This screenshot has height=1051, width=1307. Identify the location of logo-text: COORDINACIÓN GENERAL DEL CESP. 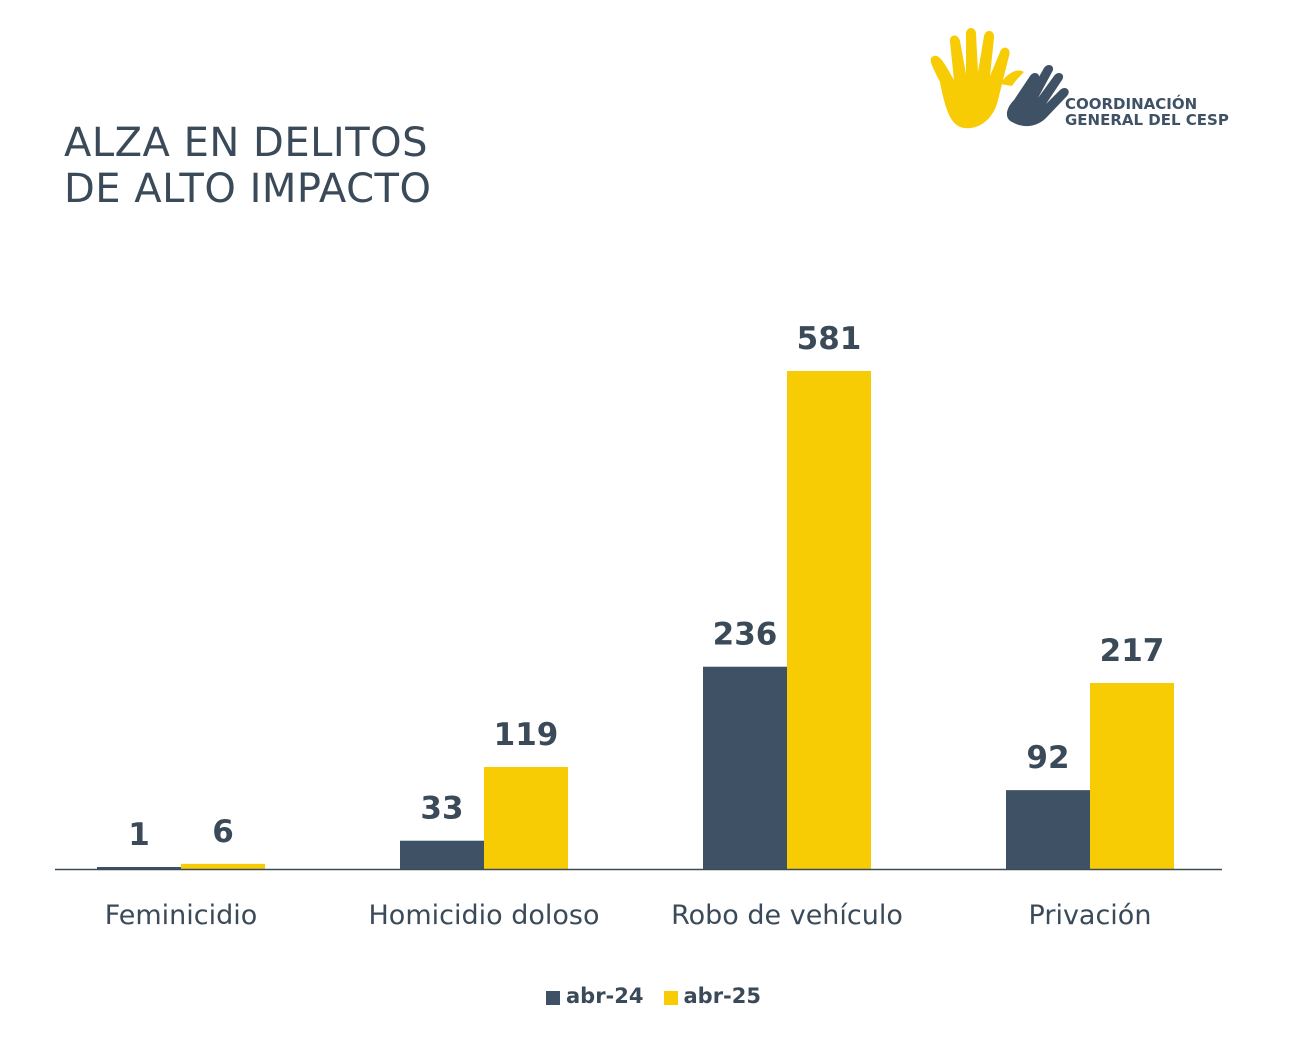
(1147, 112).